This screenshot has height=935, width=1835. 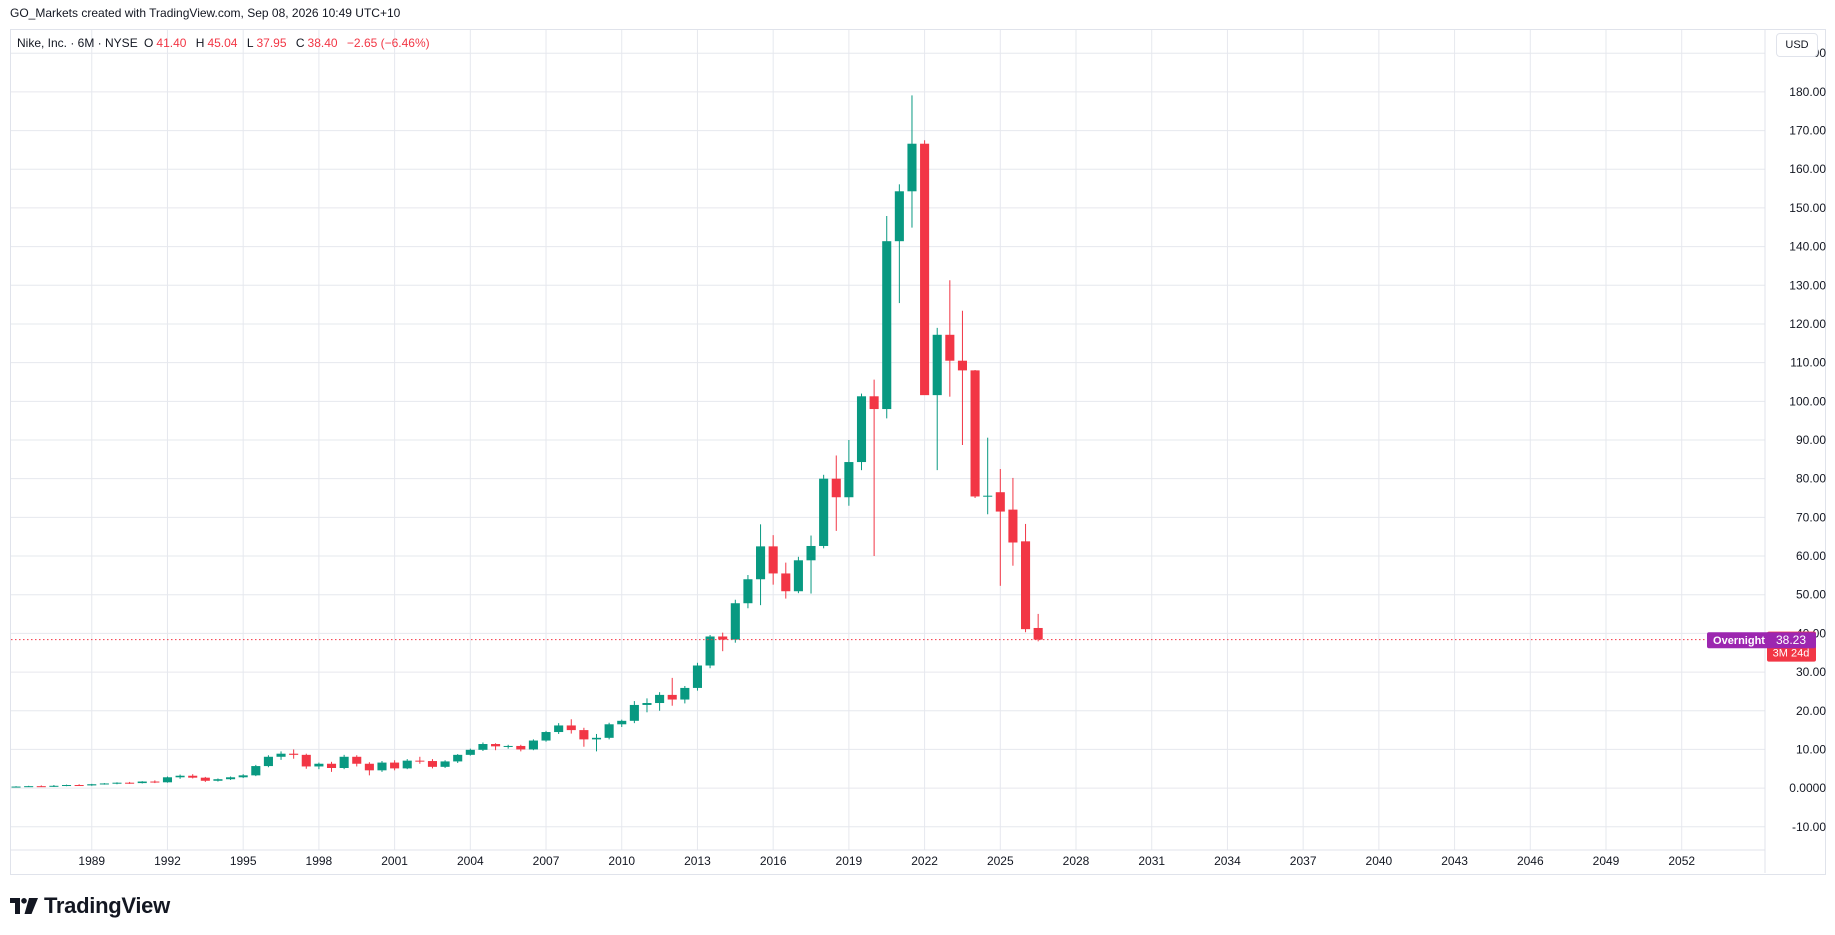 I want to click on y-tick-label: 110.00, so click(x=1808, y=363).